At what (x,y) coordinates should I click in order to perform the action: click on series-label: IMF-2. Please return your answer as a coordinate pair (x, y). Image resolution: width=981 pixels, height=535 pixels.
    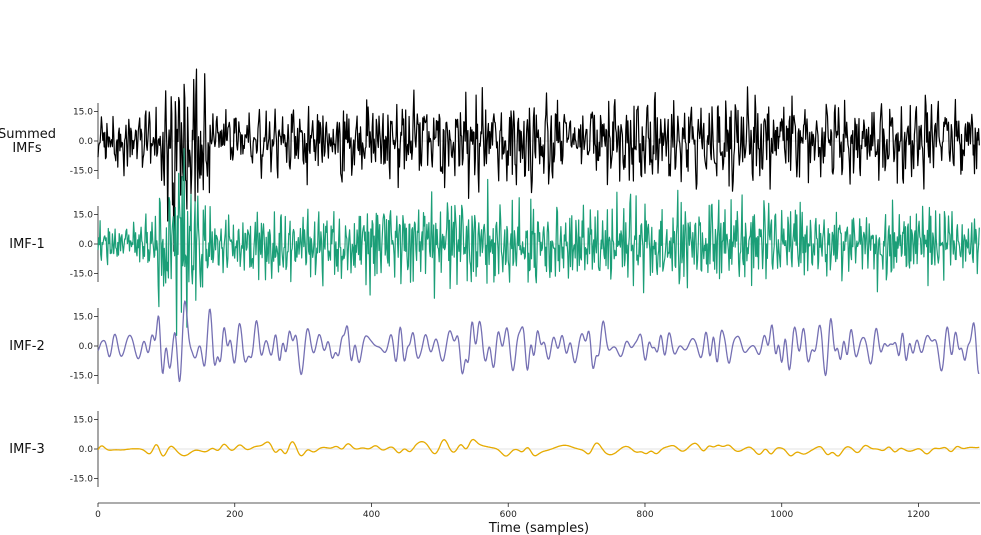
    Looking at the image, I should click on (27, 346).